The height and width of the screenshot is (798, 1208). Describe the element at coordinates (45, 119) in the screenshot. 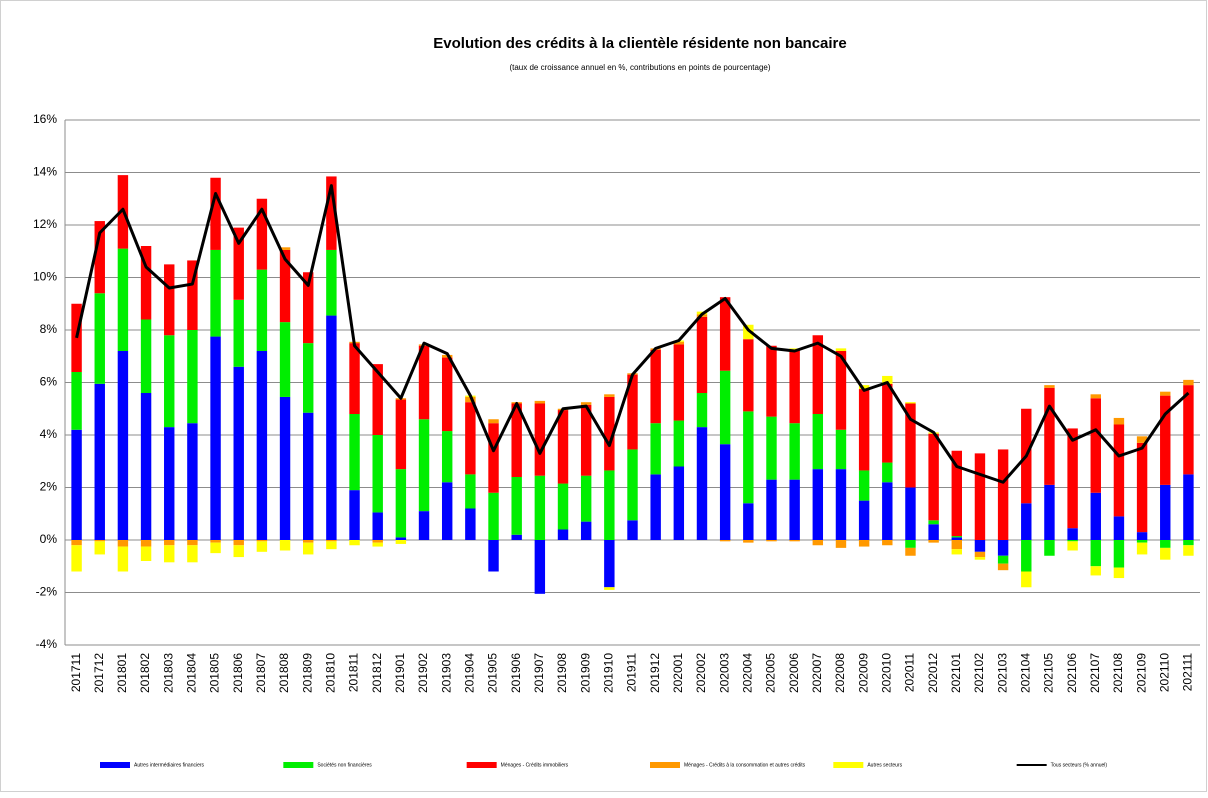

I see `y-tick-label: 16%` at that location.